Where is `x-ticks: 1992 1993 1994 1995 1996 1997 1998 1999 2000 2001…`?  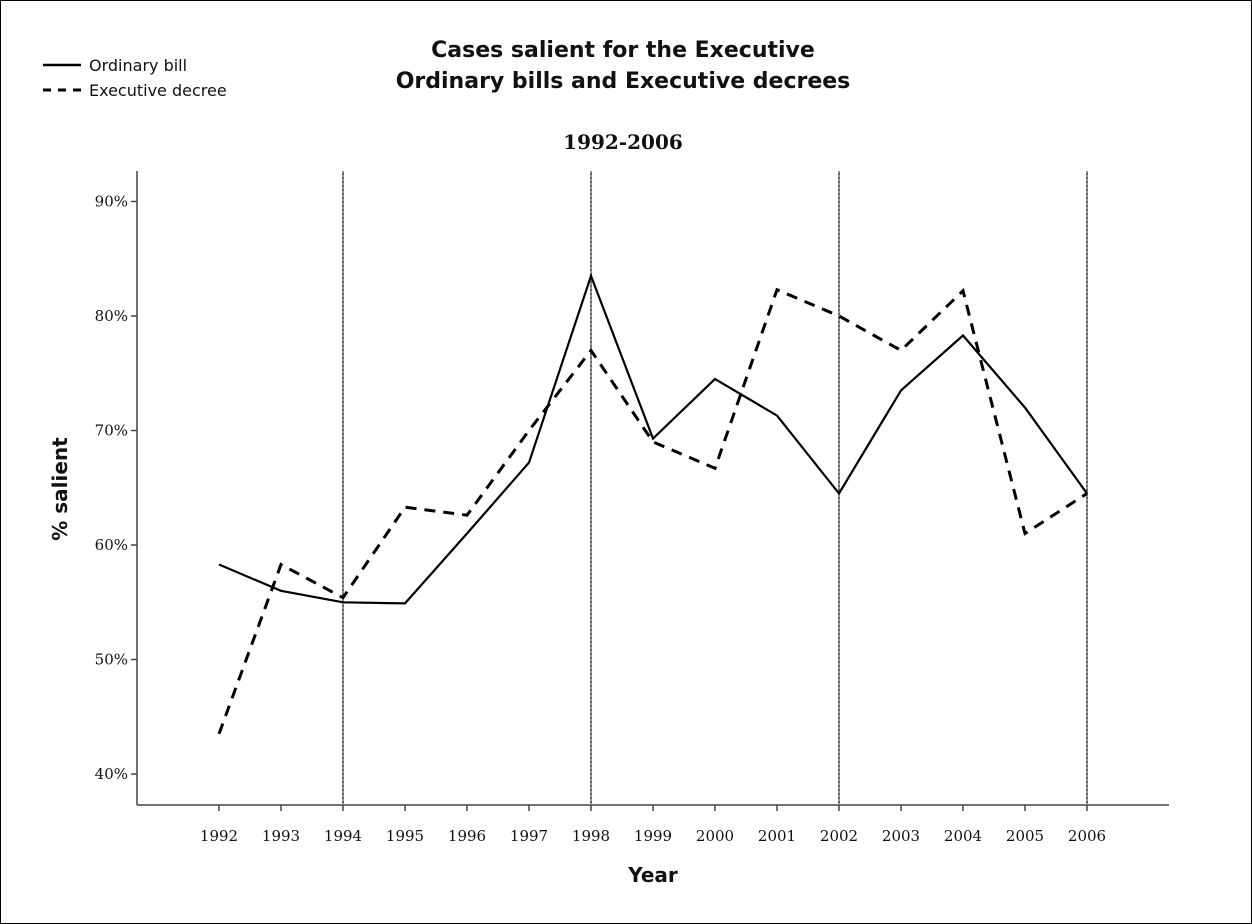
x-ticks: 1992 1993 1994 1995 1996 1997 1998 1999 2000 2001… is located at coordinates (653, 825).